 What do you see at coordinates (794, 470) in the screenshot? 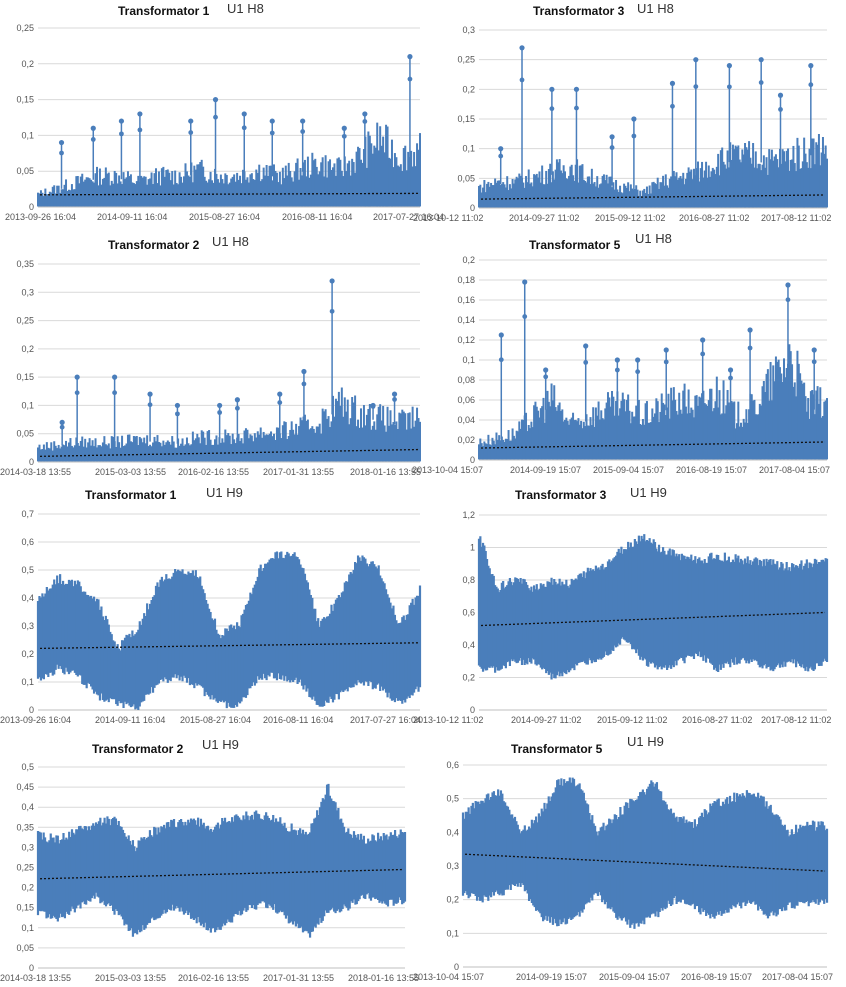
I see `x-tick-label: 2017-08-04 15:07` at bounding box center [794, 470].